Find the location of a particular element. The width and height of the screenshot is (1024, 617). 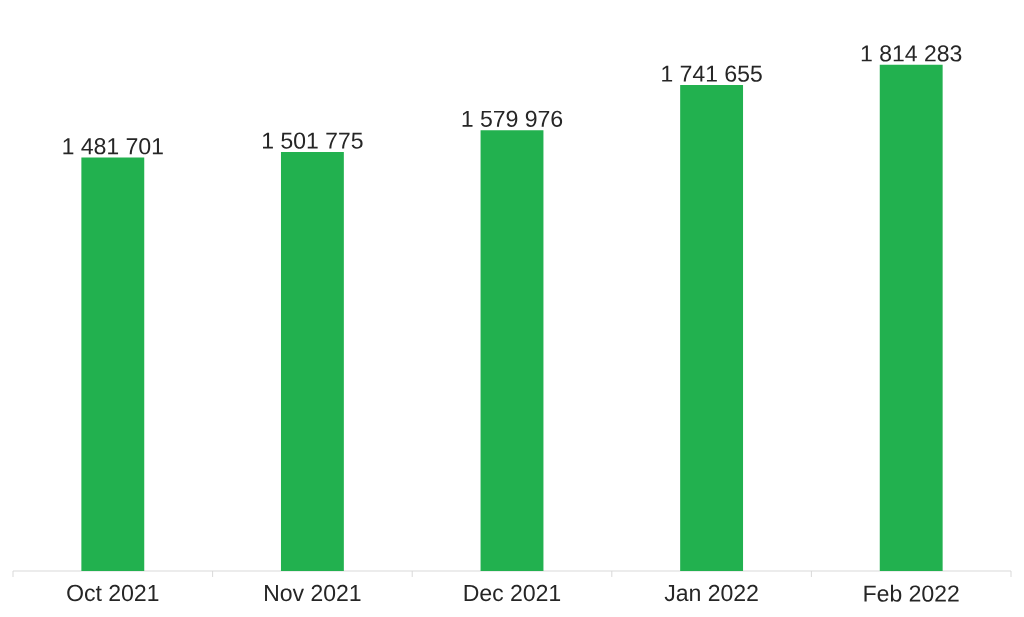

data-label: 1 501 775 is located at coordinates (313, 140).